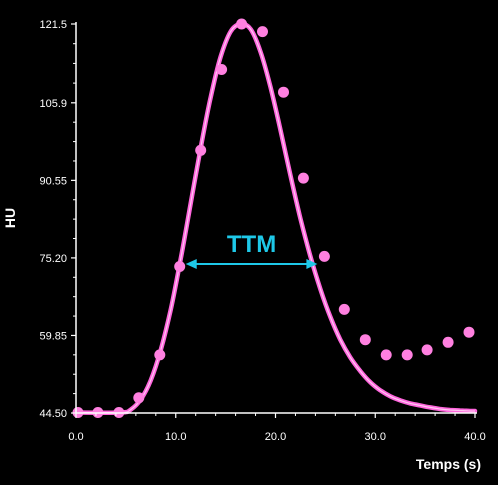 Image resolution: width=498 pixels, height=485 pixels. I want to click on x-axis-label: Temps (s), so click(448, 464).